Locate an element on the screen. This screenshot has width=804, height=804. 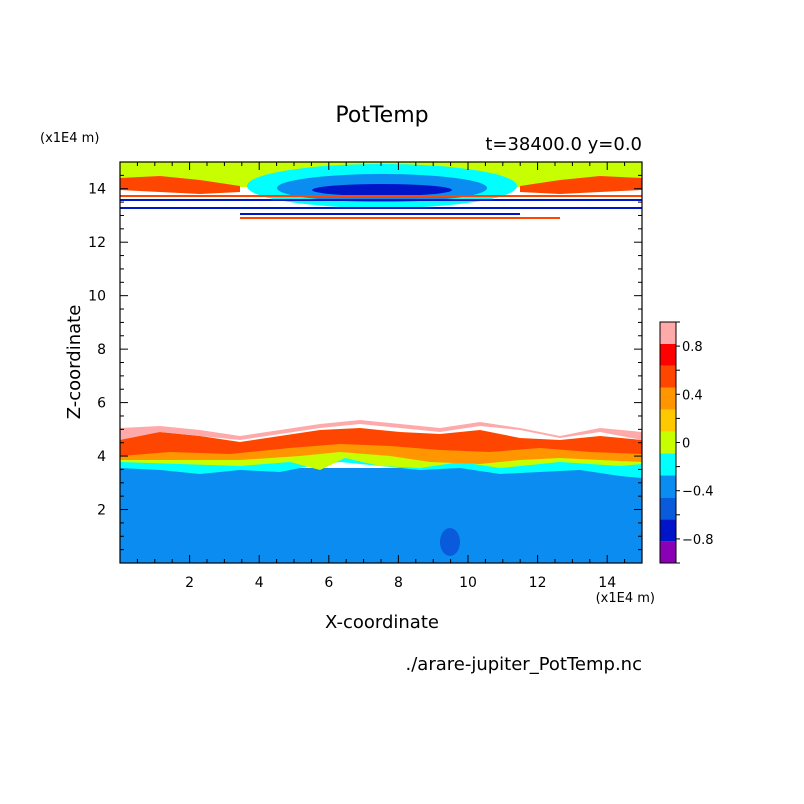
x-tick-label: 8 is located at coordinates (398, 583).